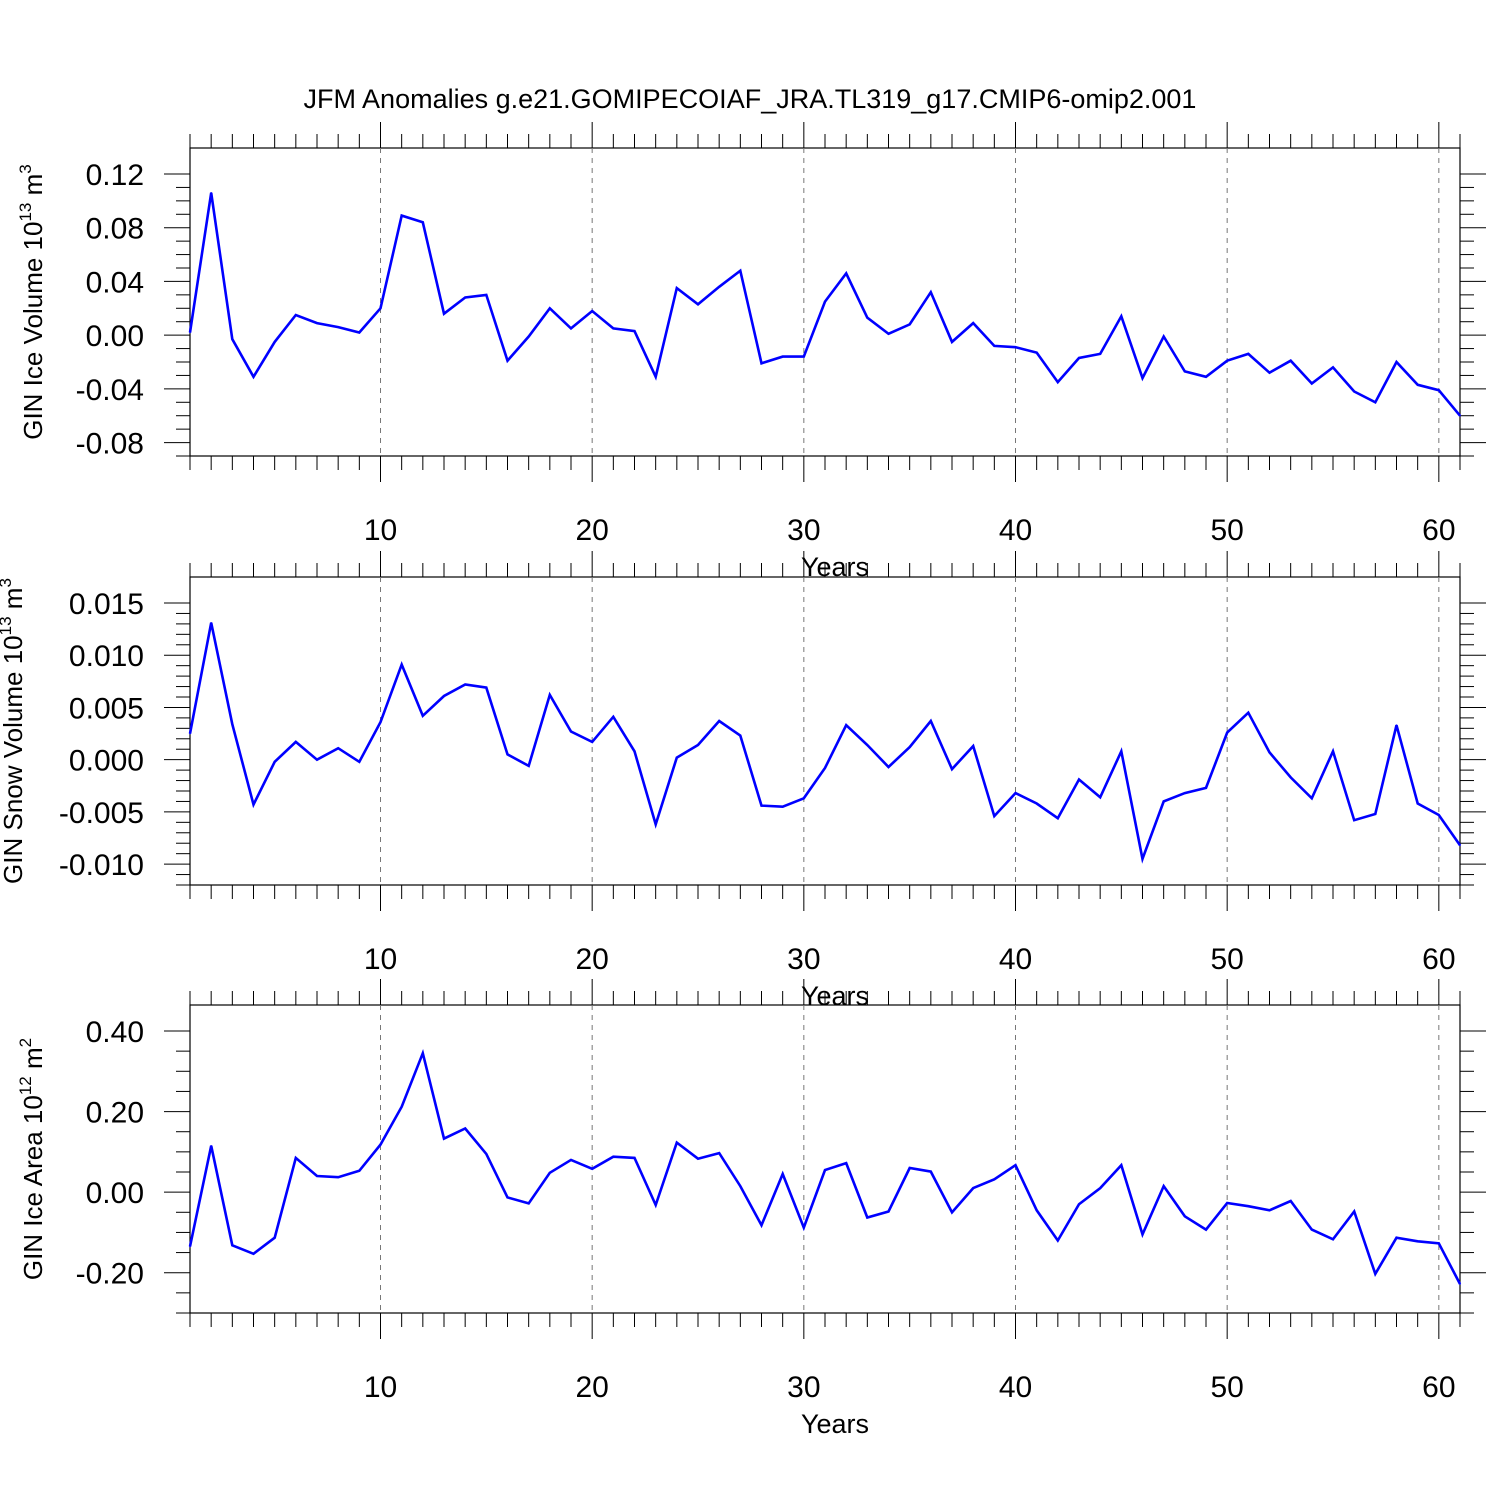  I want to click on y-tick-label: -0.005, so click(101, 813).